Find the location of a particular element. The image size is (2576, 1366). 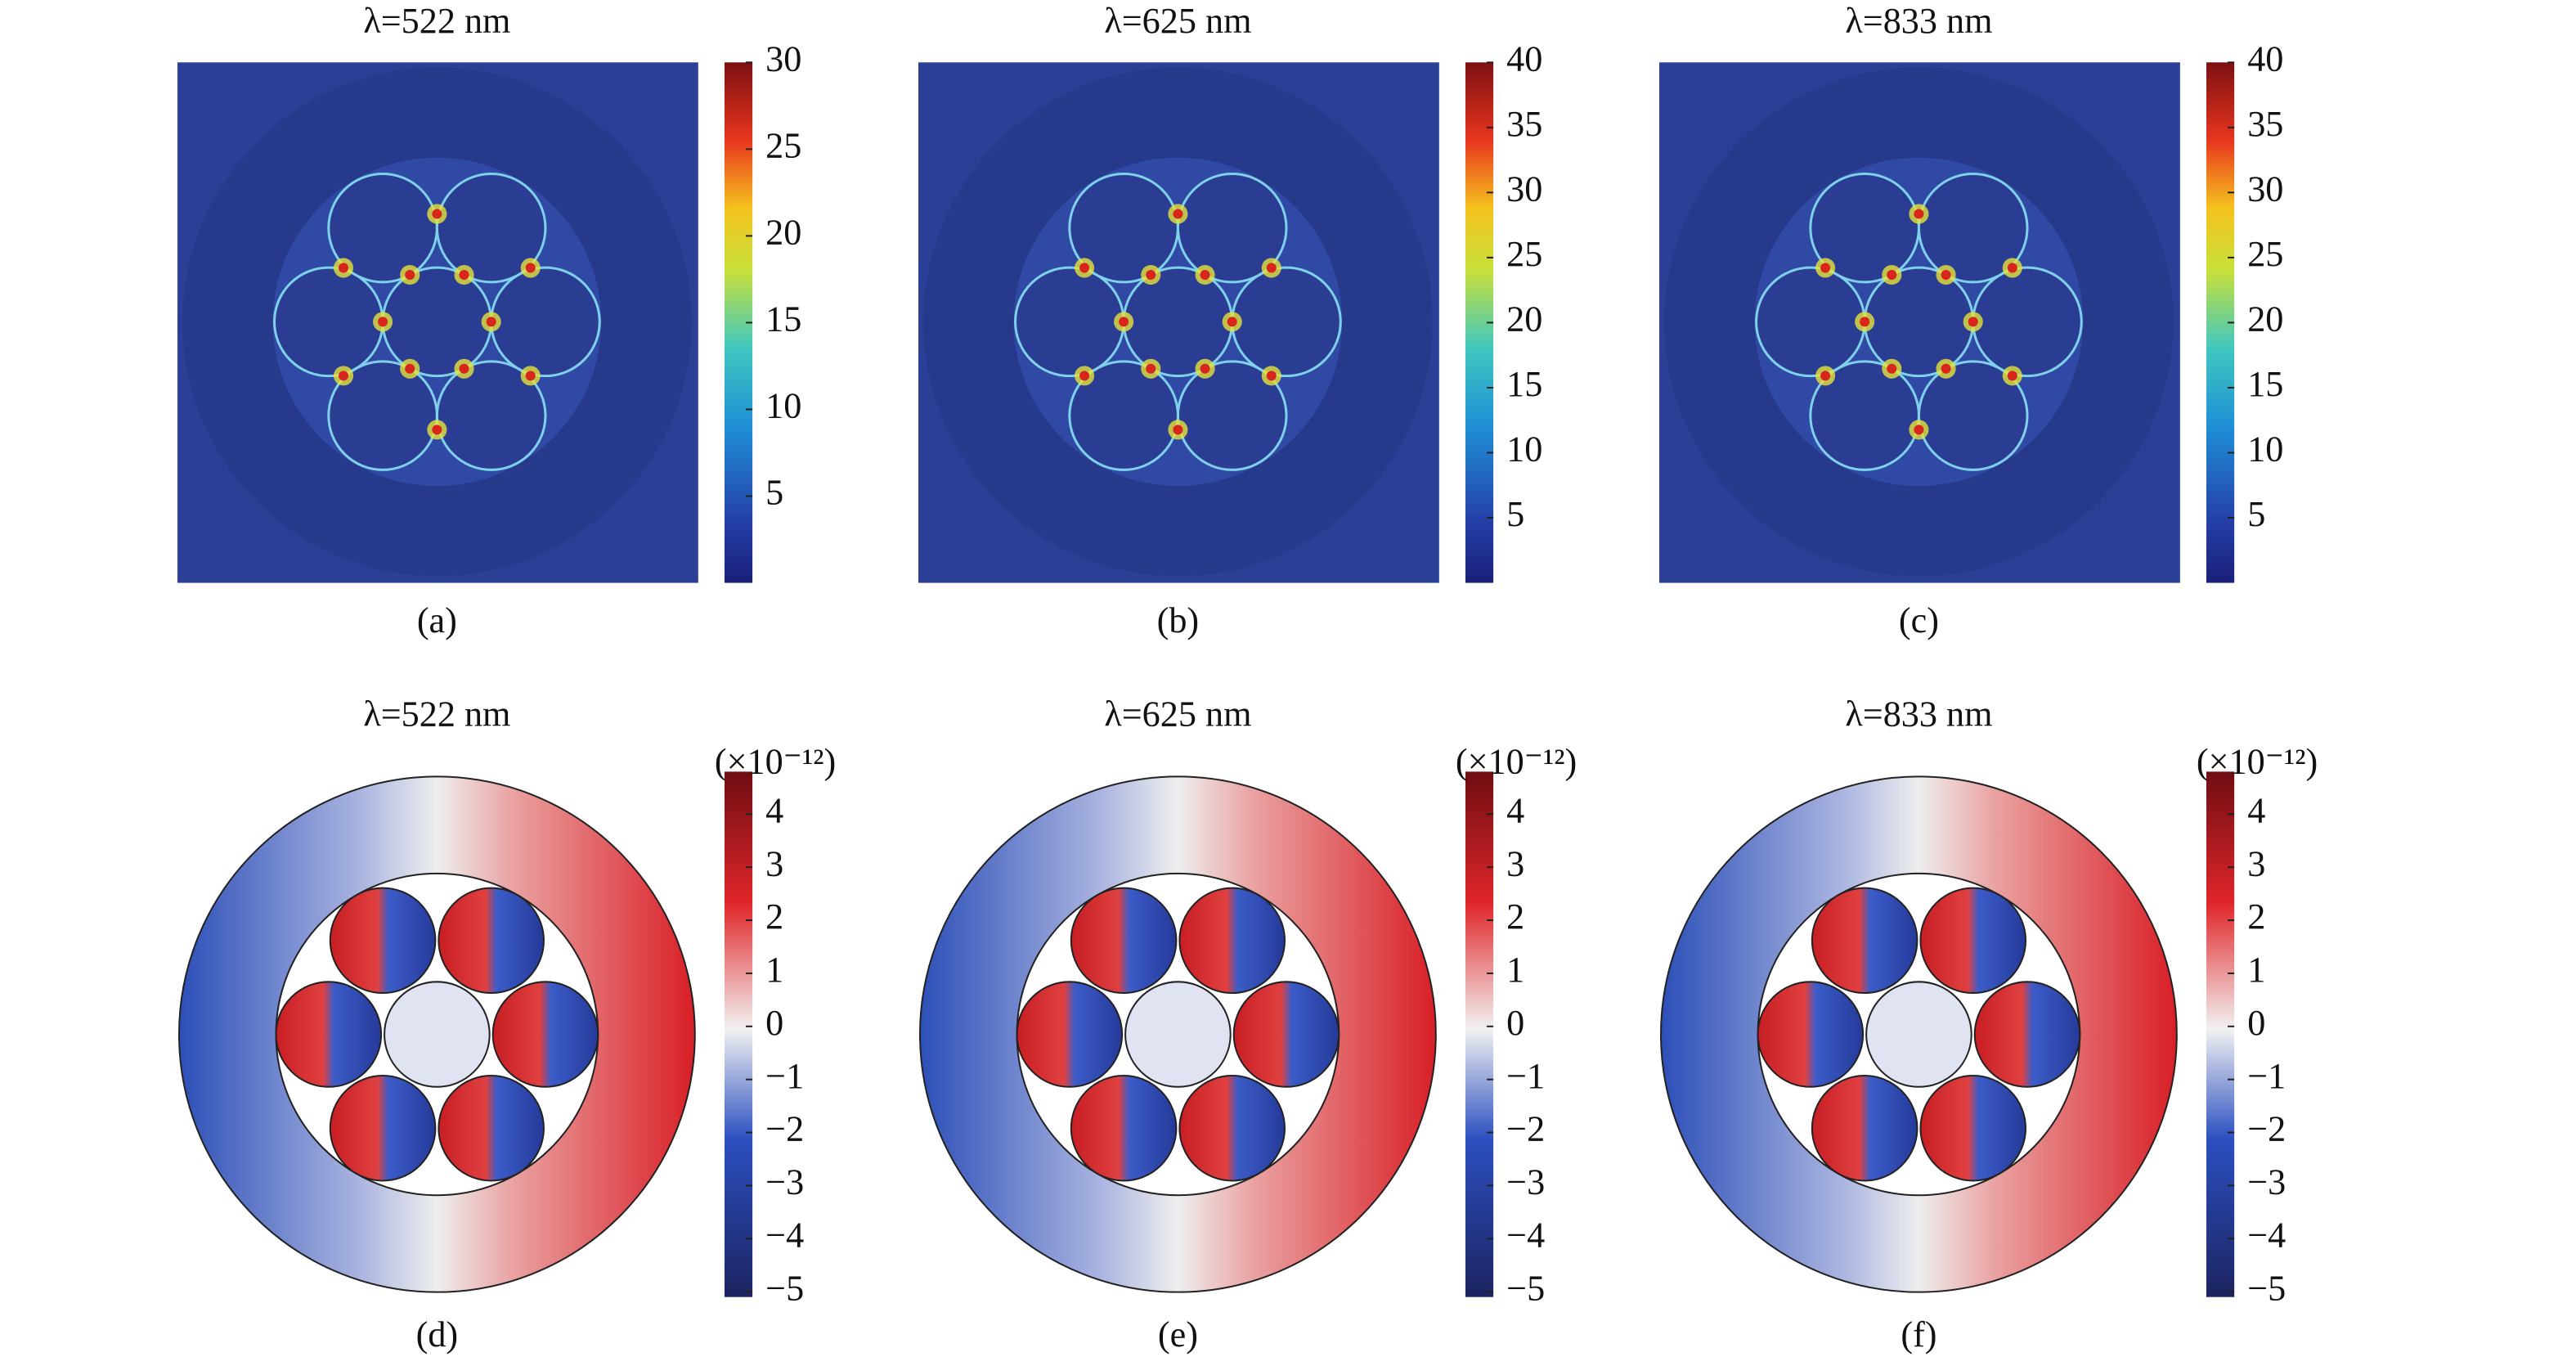

panel: λ=833 nm (c) 5 10 15 20 25 30 35 40 is located at coordinates (1971, 320).